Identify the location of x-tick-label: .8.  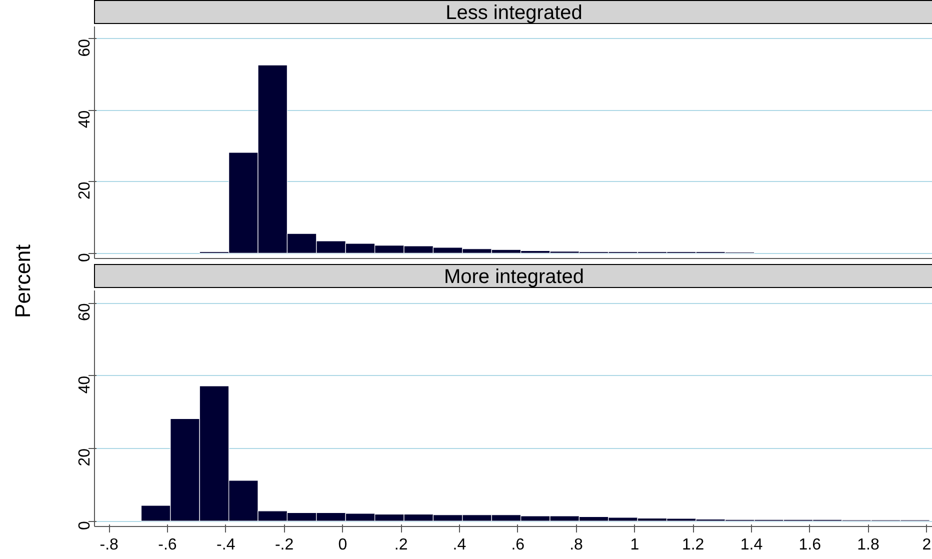
(577, 545).